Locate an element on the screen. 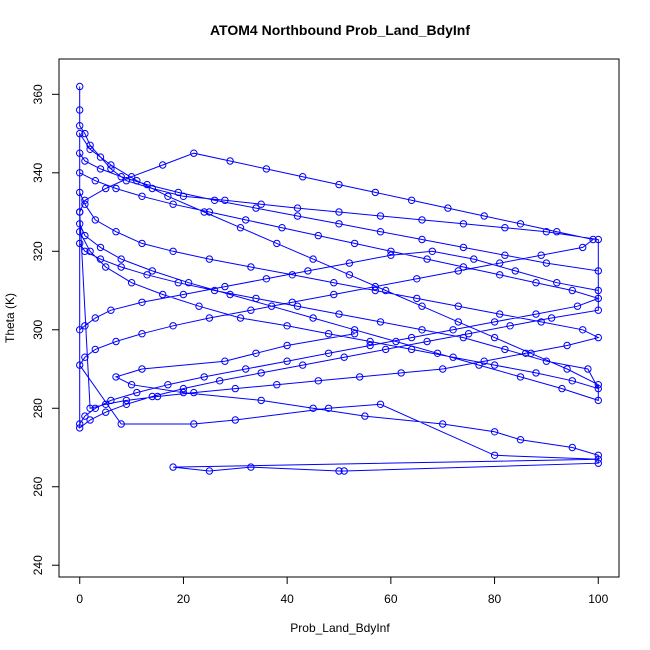  y-tick-label: 300 is located at coordinates (38, 329).